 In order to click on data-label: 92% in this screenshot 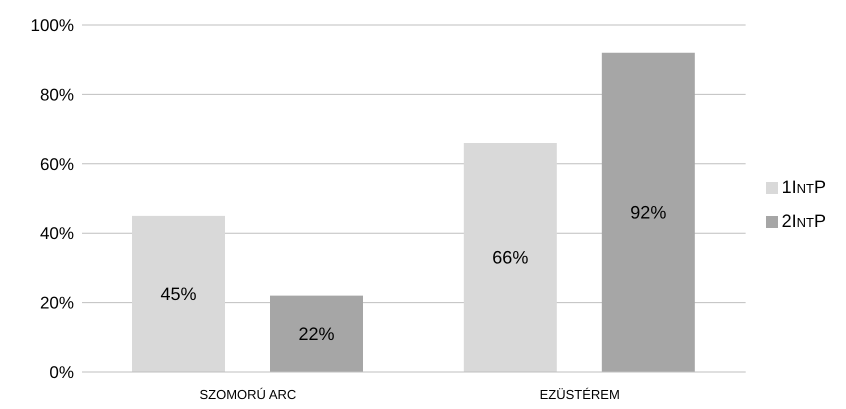, I will do `click(648, 212)`.